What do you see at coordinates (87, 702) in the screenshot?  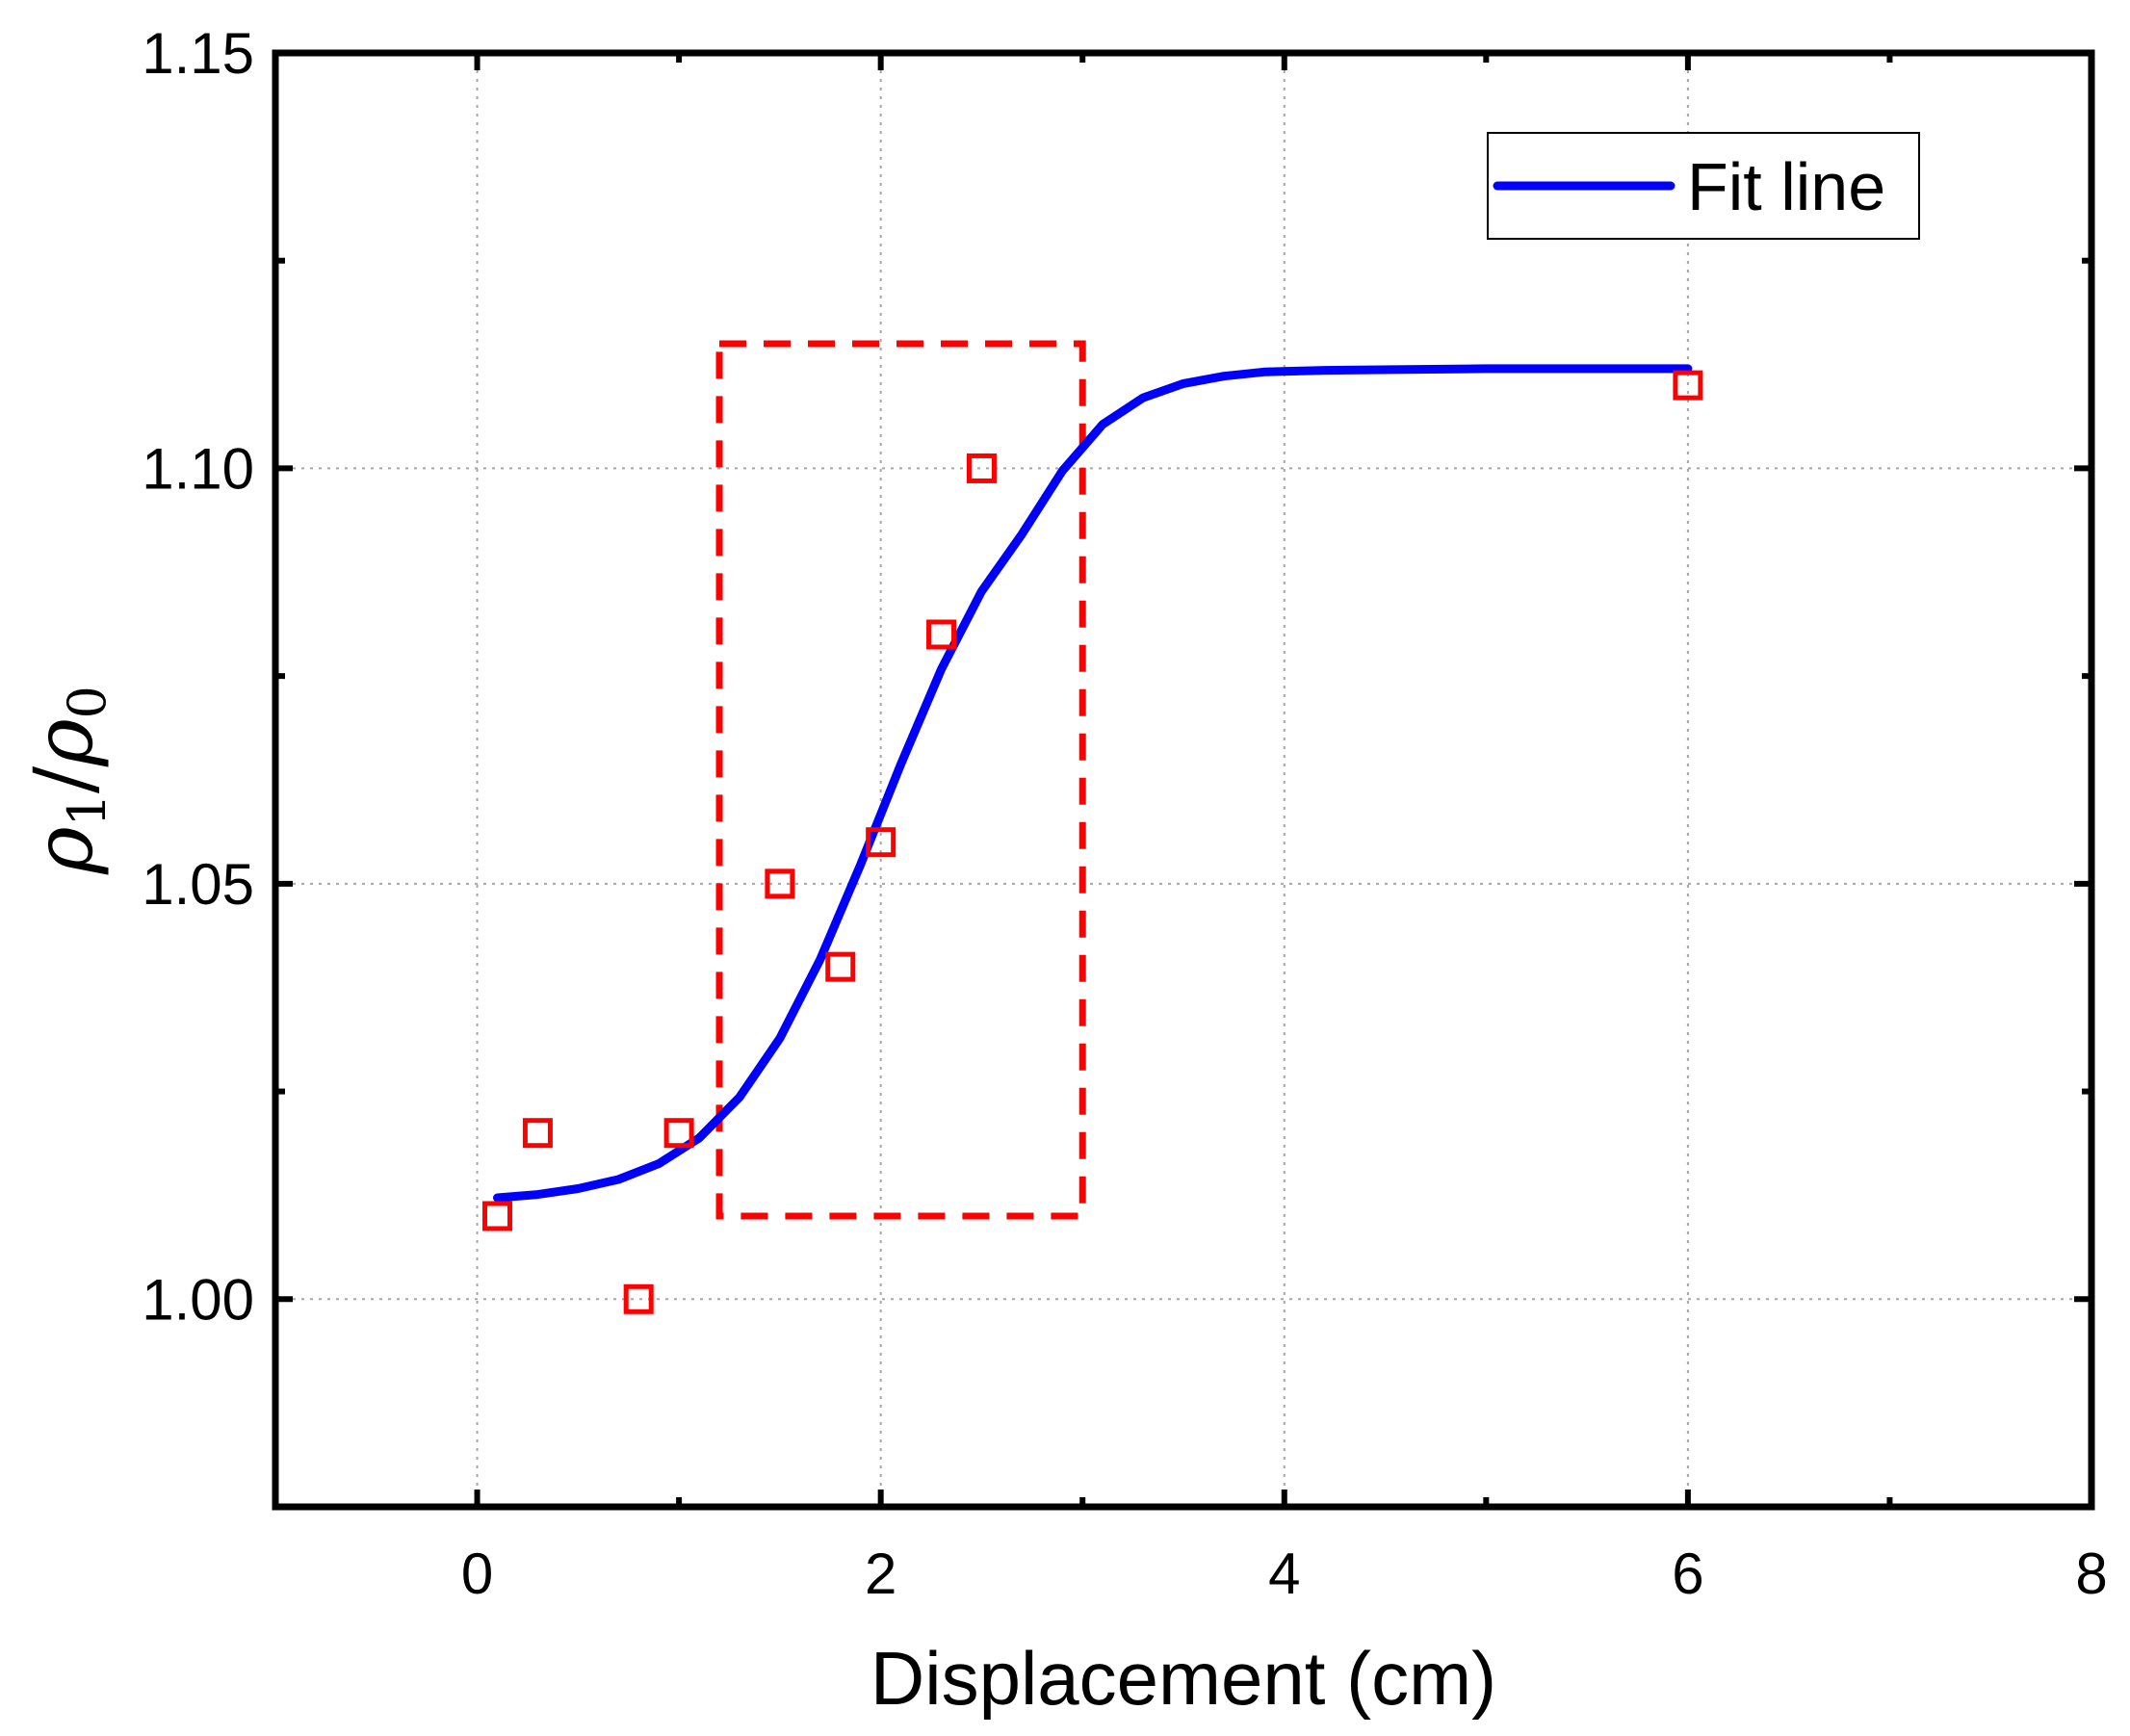 I see `y-axis-sub-den: 0` at bounding box center [87, 702].